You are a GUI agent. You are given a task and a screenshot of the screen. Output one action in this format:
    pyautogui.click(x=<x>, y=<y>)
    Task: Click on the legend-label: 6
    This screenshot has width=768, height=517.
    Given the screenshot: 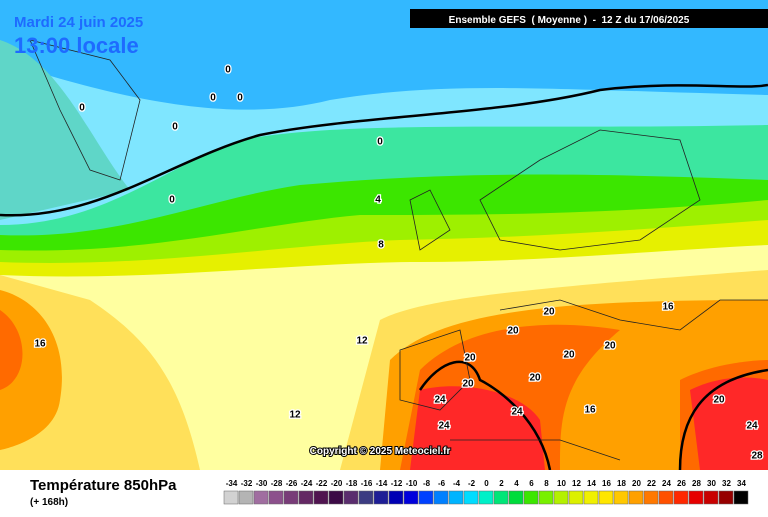 What is the action you would take?
    pyautogui.click(x=531, y=483)
    